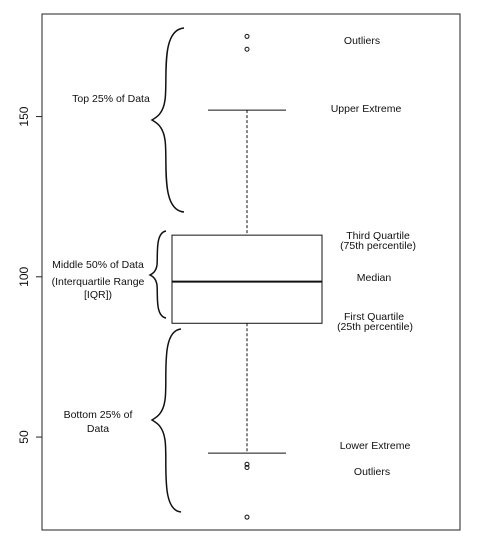  What do you see at coordinates (378, 246) in the screenshot?
I see `third-quartile-label-line2: (75th percentile)` at bounding box center [378, 246].